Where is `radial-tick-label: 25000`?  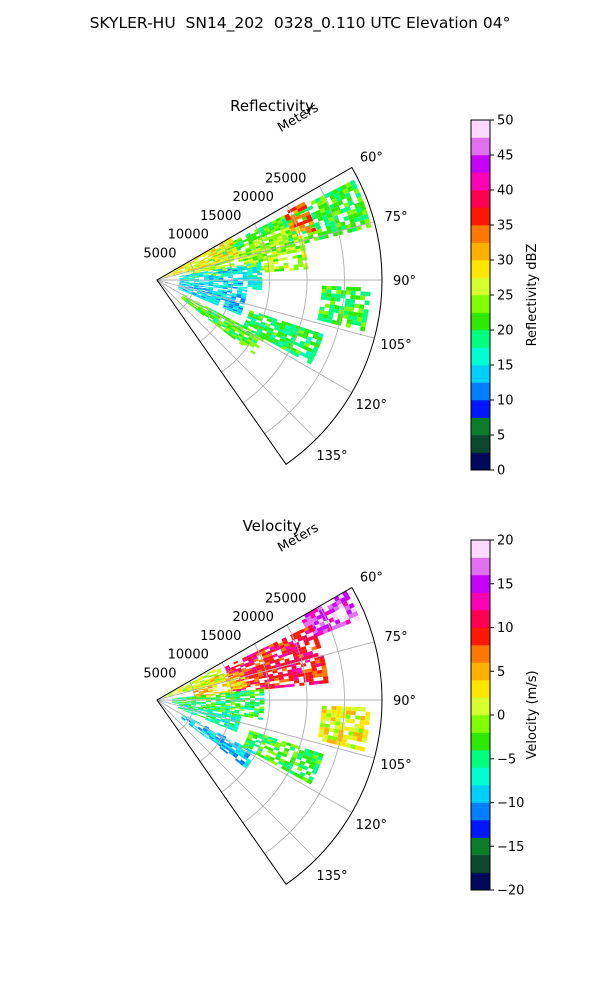 radial-tick-label: 25000 is located at coordinates (285, 598).